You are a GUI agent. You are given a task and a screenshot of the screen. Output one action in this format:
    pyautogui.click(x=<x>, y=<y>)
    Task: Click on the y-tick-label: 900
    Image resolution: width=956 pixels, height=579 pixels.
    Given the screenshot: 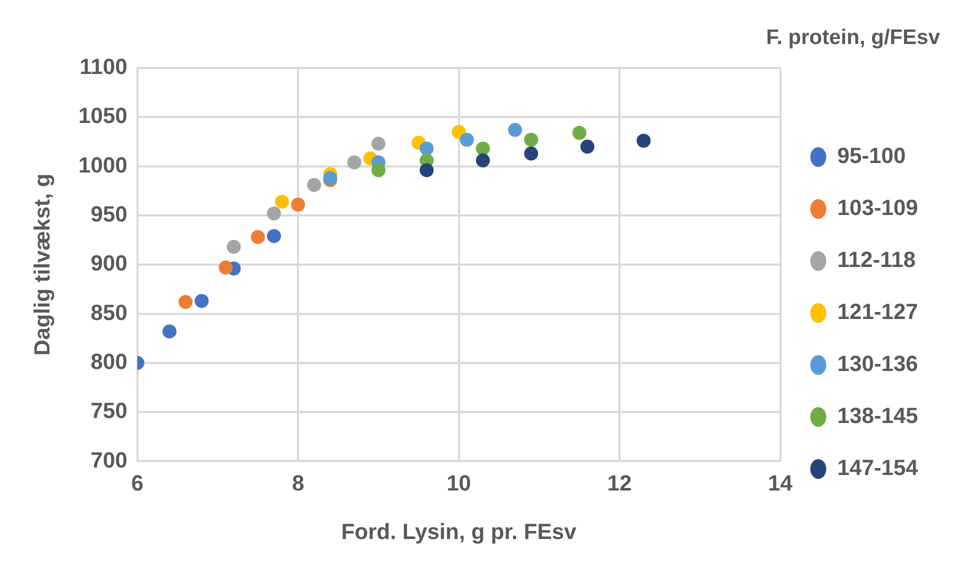 What is the action you would take?
    pyautogui.click(x=109, y=263)
    